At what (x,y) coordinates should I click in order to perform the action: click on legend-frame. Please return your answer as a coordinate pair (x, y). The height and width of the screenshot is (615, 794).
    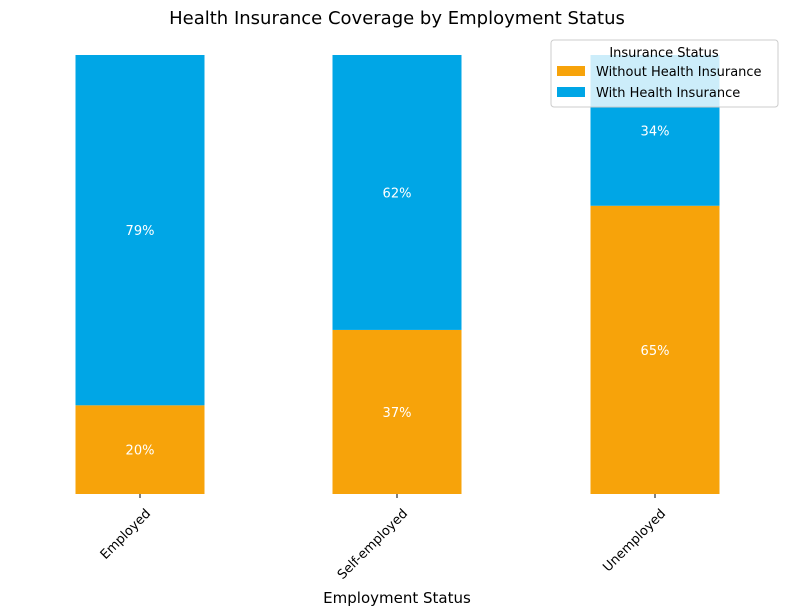
    Looking at the image, I should click on (664, 73).